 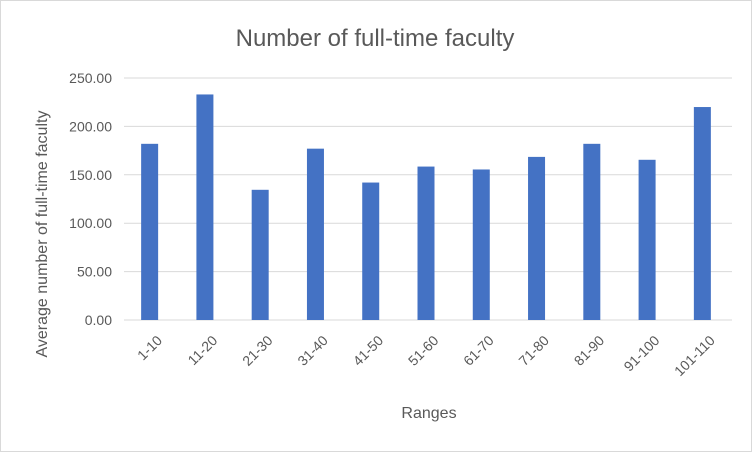 I want to click on x-tick-label: 31-40, so click(x=312, y=350).